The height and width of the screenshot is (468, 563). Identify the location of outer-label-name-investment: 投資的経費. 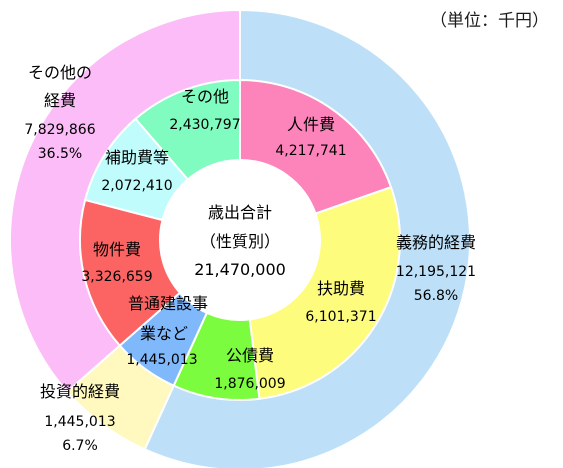
(80, 391).